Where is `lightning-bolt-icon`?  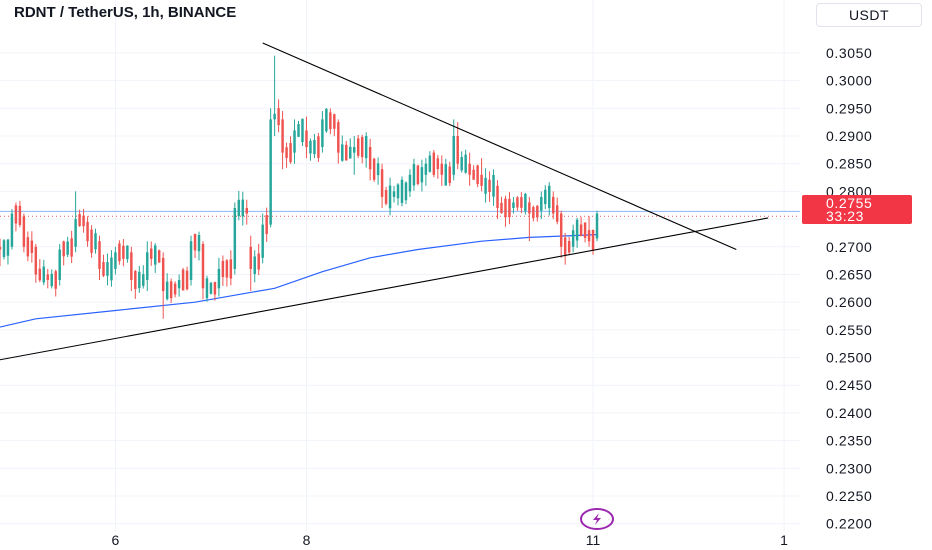 lightning-bolt-icon is located at coordinates (597, 519).